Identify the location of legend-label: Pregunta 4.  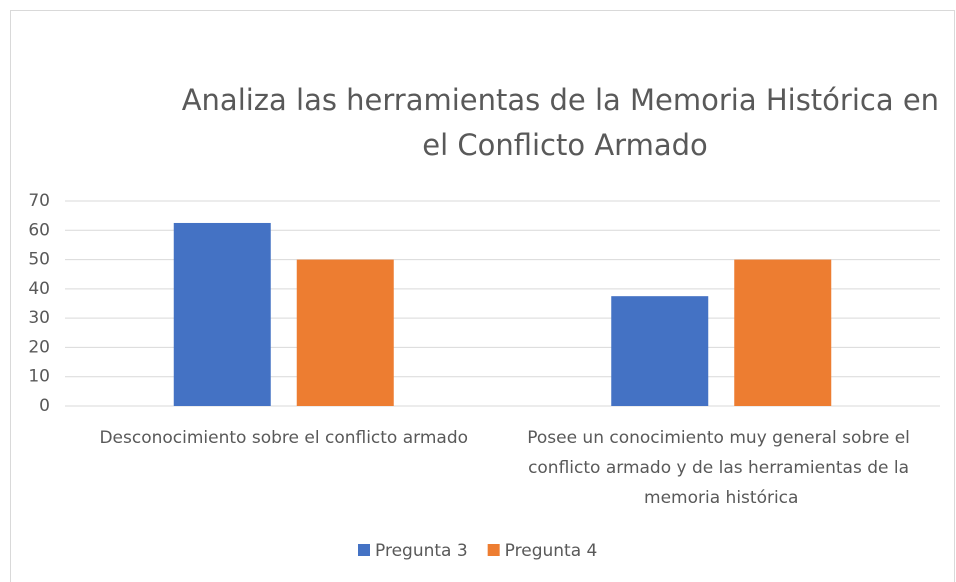
(551, 551).